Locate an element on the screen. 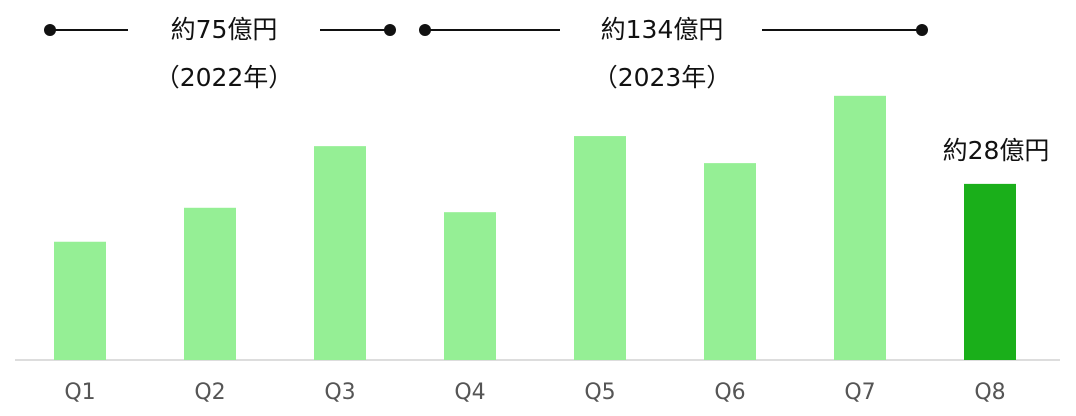 Image resolution: width=1076 pixels, height=416 pixels. x-tick-label: Q6 is located at coordinates (729, 392).